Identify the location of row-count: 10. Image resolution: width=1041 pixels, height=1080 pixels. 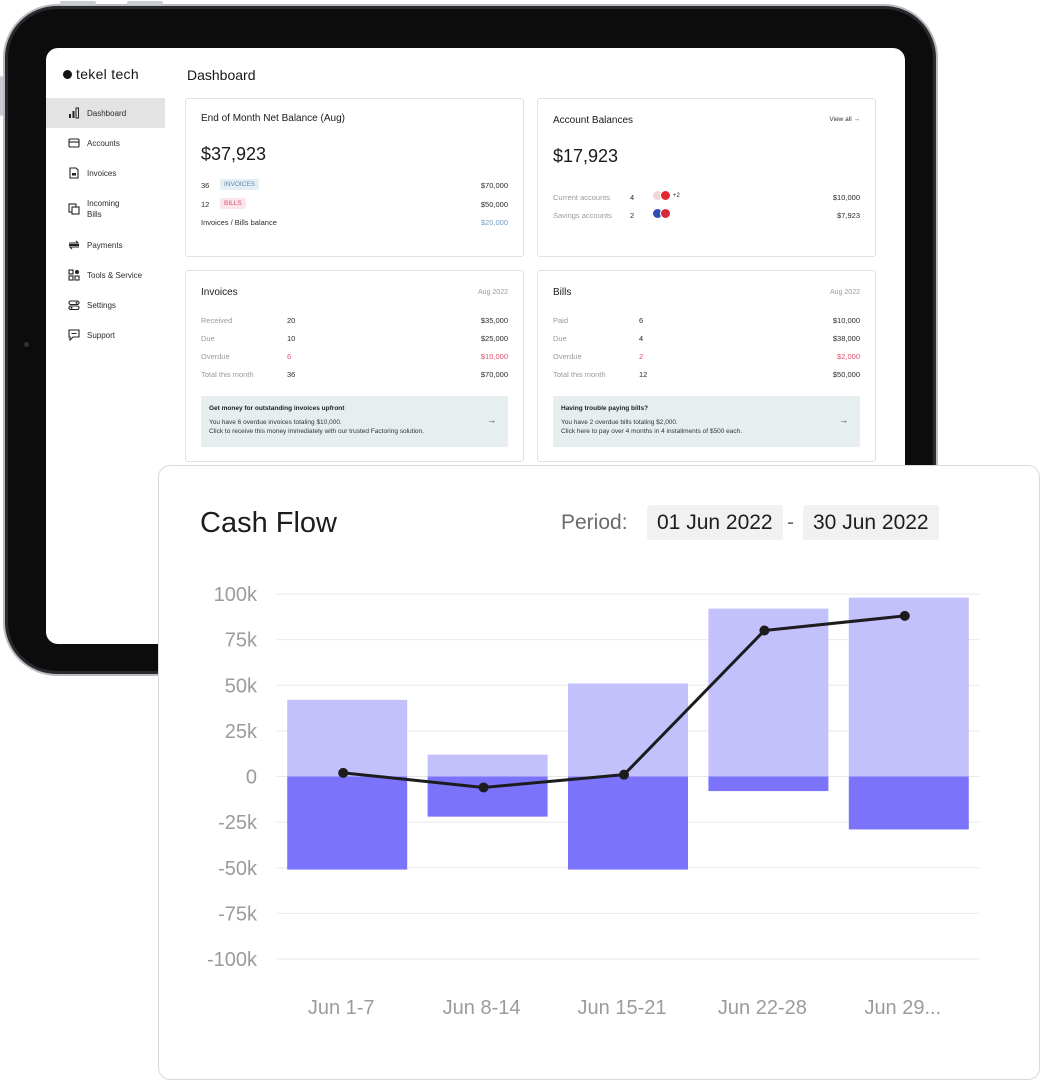
(291, 338).